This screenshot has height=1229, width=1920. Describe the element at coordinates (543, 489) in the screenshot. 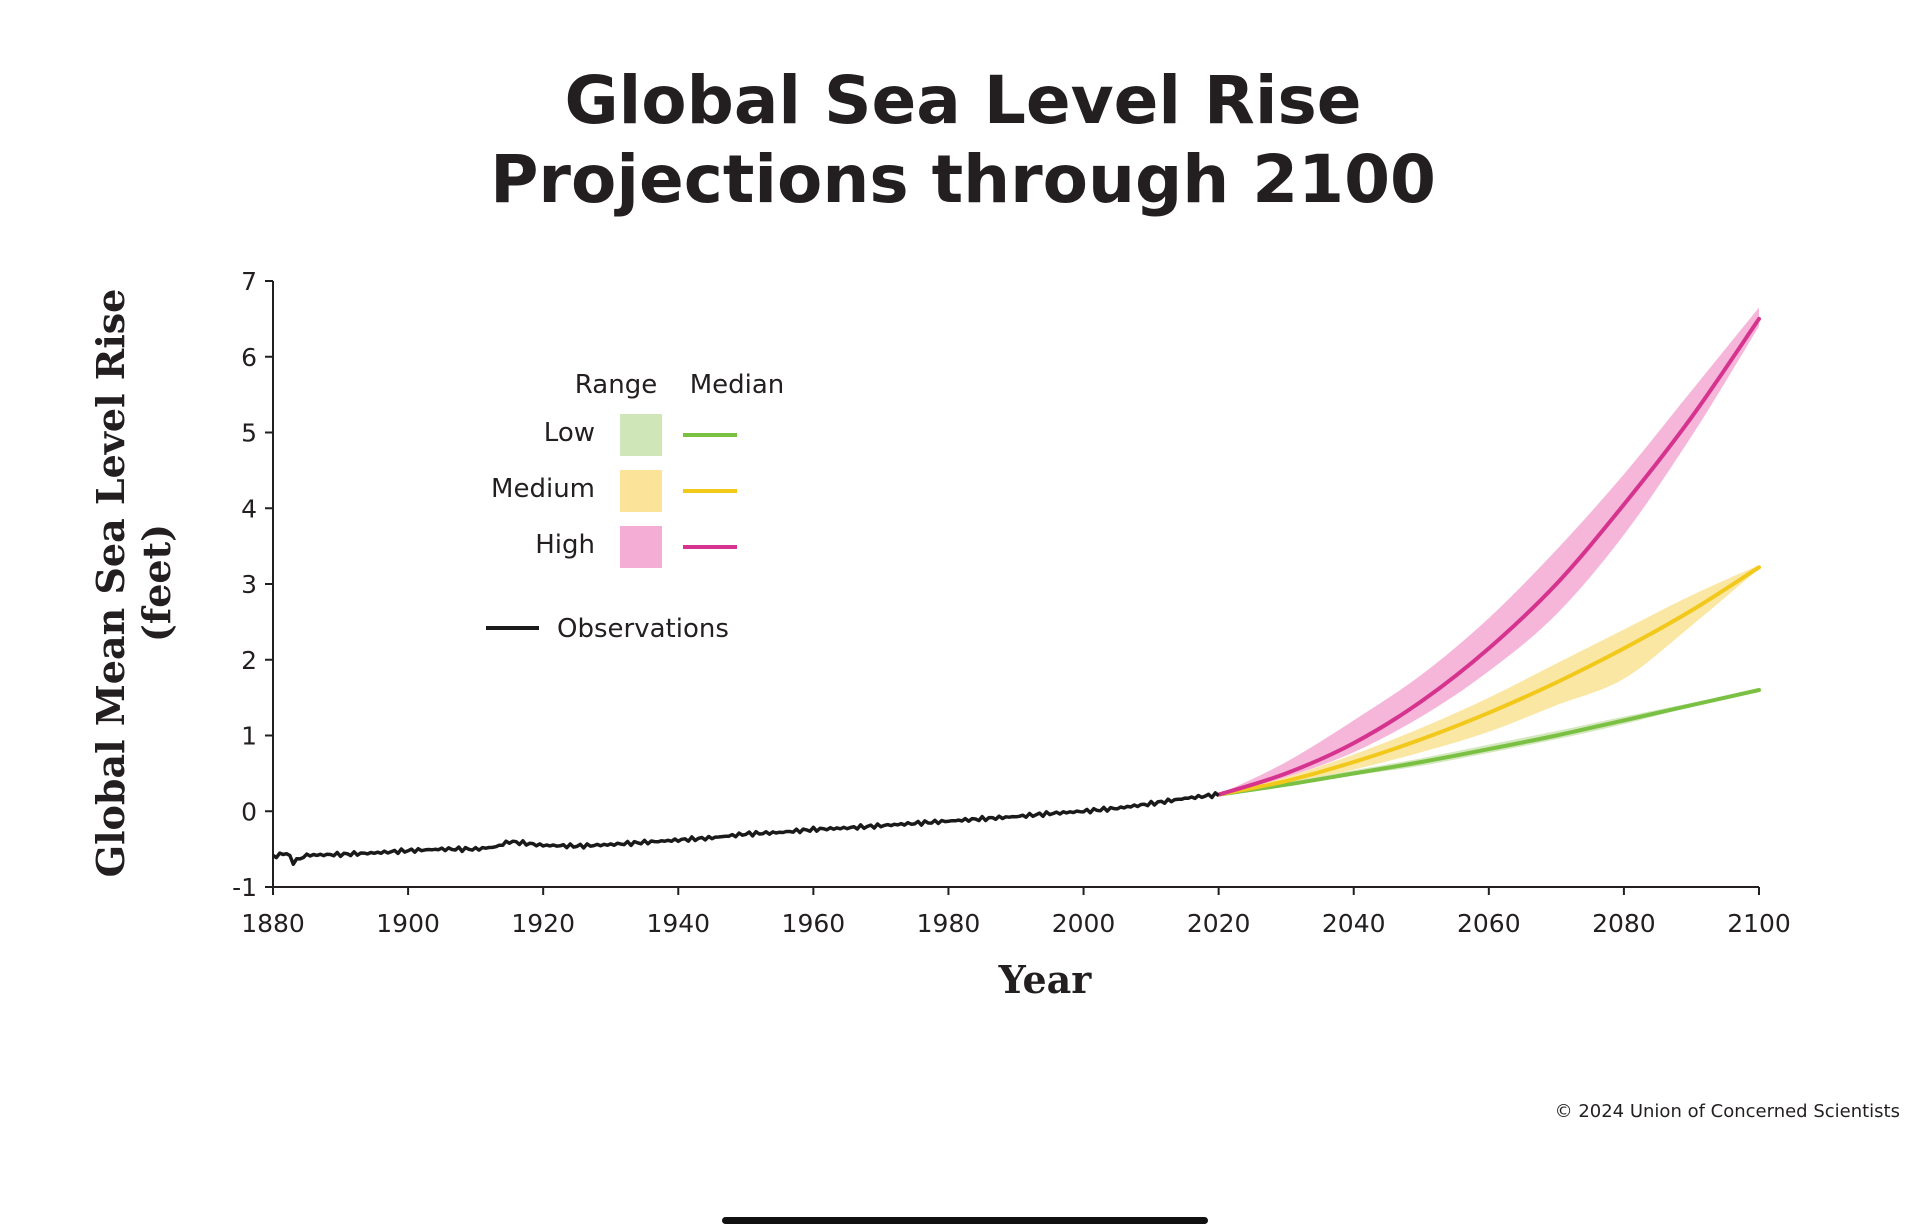

I see `legend-label-medium: Medium` at that location.